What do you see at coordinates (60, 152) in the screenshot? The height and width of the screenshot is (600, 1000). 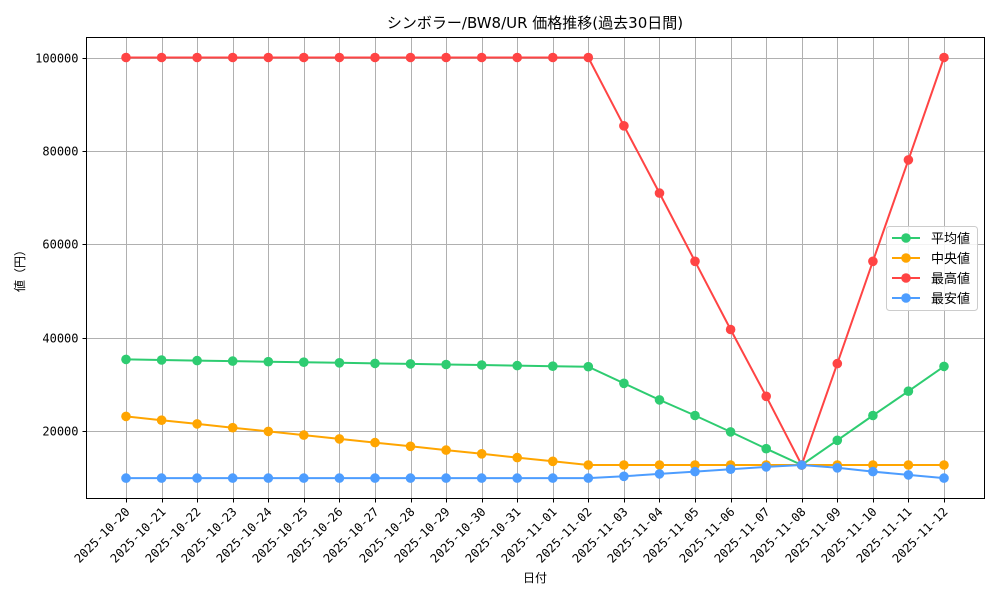 I see `y-tick-label: 80000` at bounding box center [60, 152].